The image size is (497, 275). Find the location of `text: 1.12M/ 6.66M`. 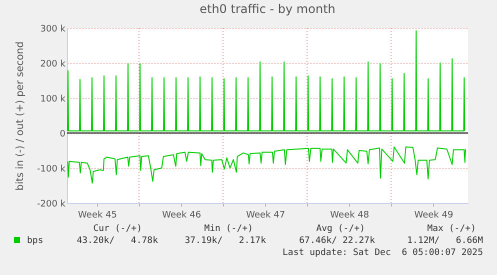

text: 1.12M/ 6.66M is located at coordinates (445, 241).